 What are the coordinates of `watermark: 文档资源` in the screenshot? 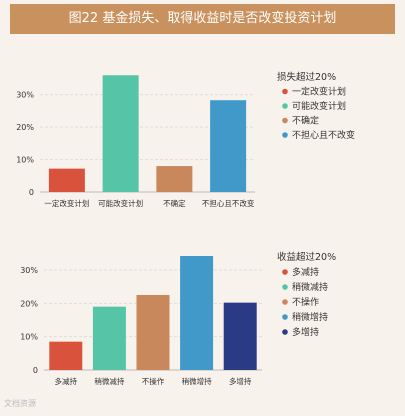 It's located at (20, 403).